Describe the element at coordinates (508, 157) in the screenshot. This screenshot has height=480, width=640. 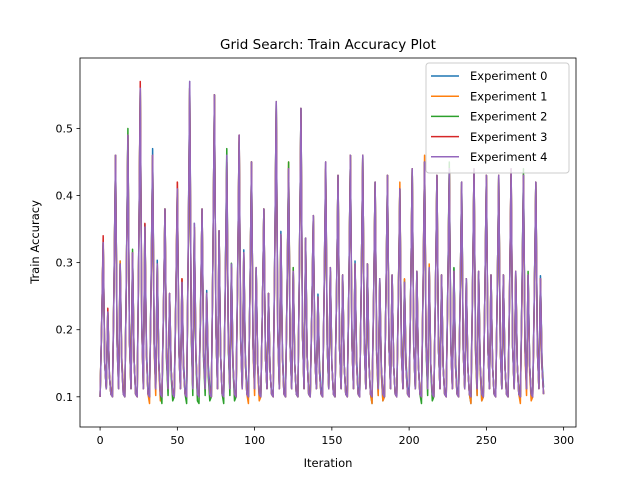
I see `legend-label: Experiment 4` at that location.